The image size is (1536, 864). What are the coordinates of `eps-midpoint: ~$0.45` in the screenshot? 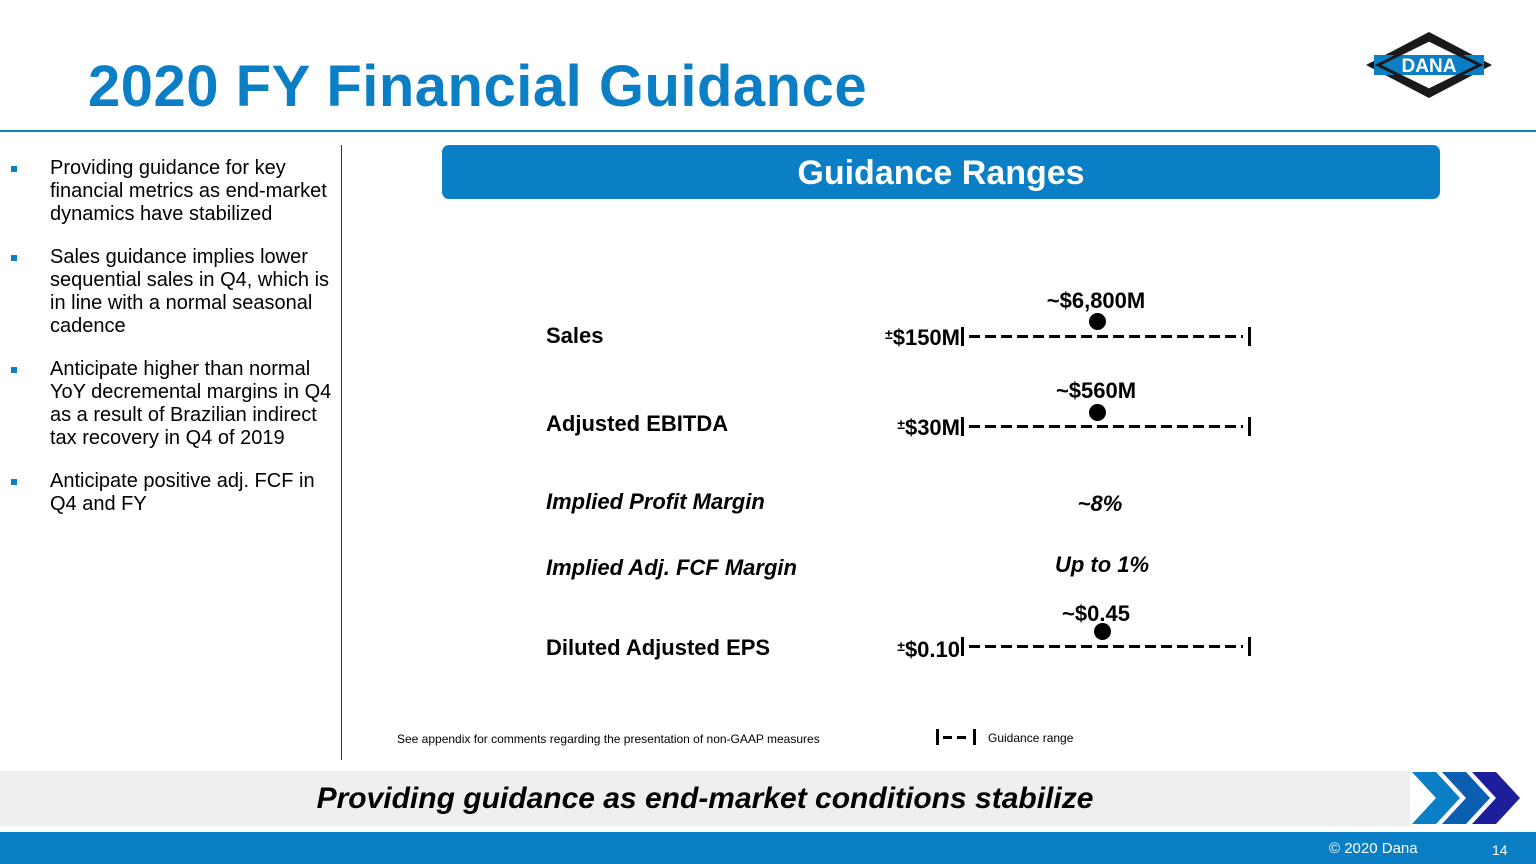 It's located at (1096, 613).